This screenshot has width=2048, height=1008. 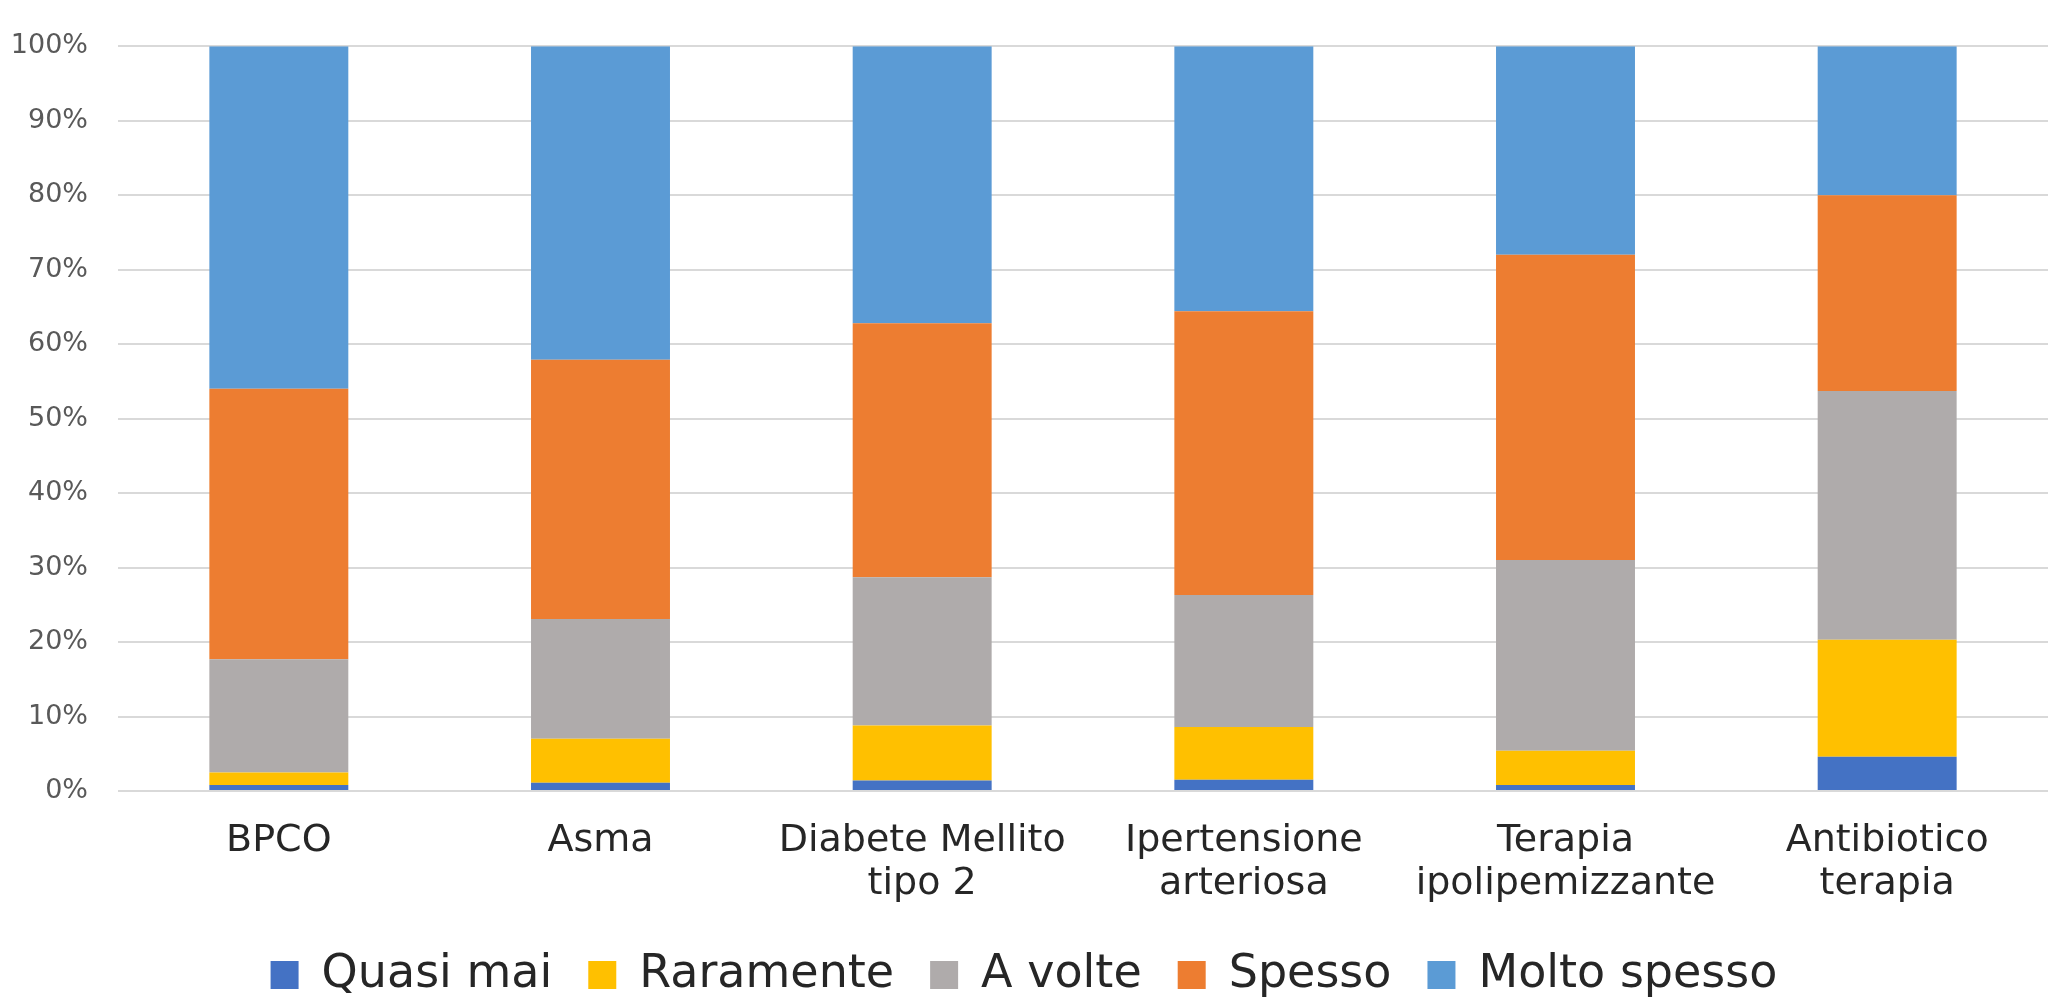 What do you see at coordinates (1565, 859) in the screenshot?
I see `x-tick-label: Terapia ipolipemizzante` at bounding box center [1565, 859].